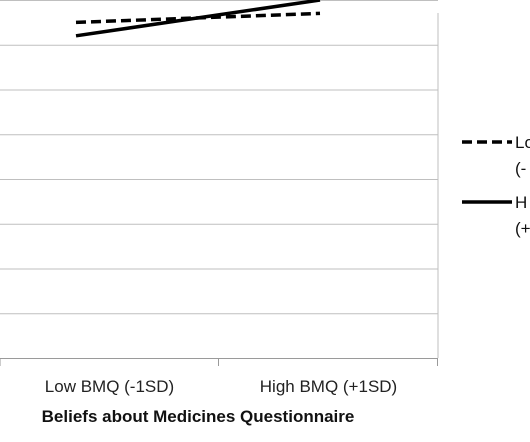  I want to click on x-tick-labels: Low BMQ (-1SD) High BMQ (+1SD), so click(221, 386).